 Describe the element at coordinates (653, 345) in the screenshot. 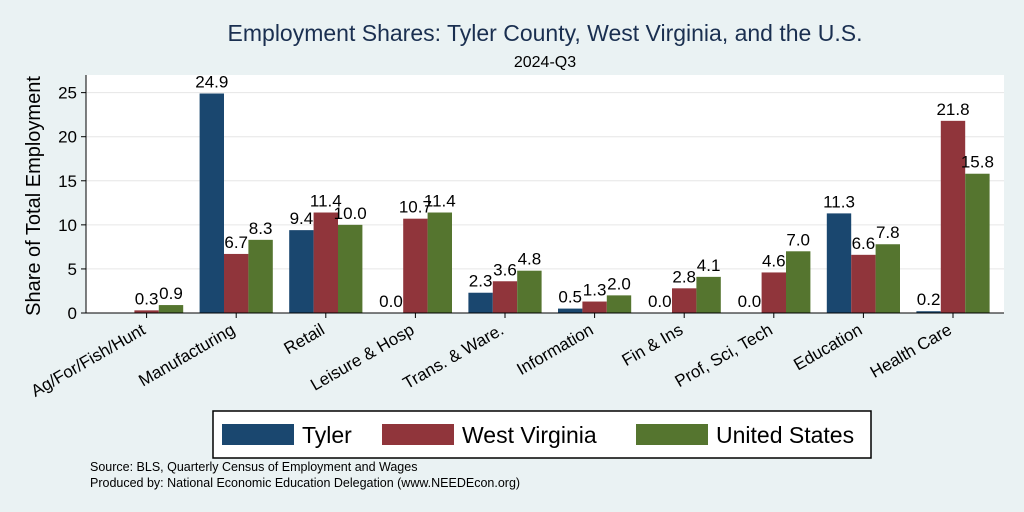

I see `x-tick-label: Fin & Ins` at that location.